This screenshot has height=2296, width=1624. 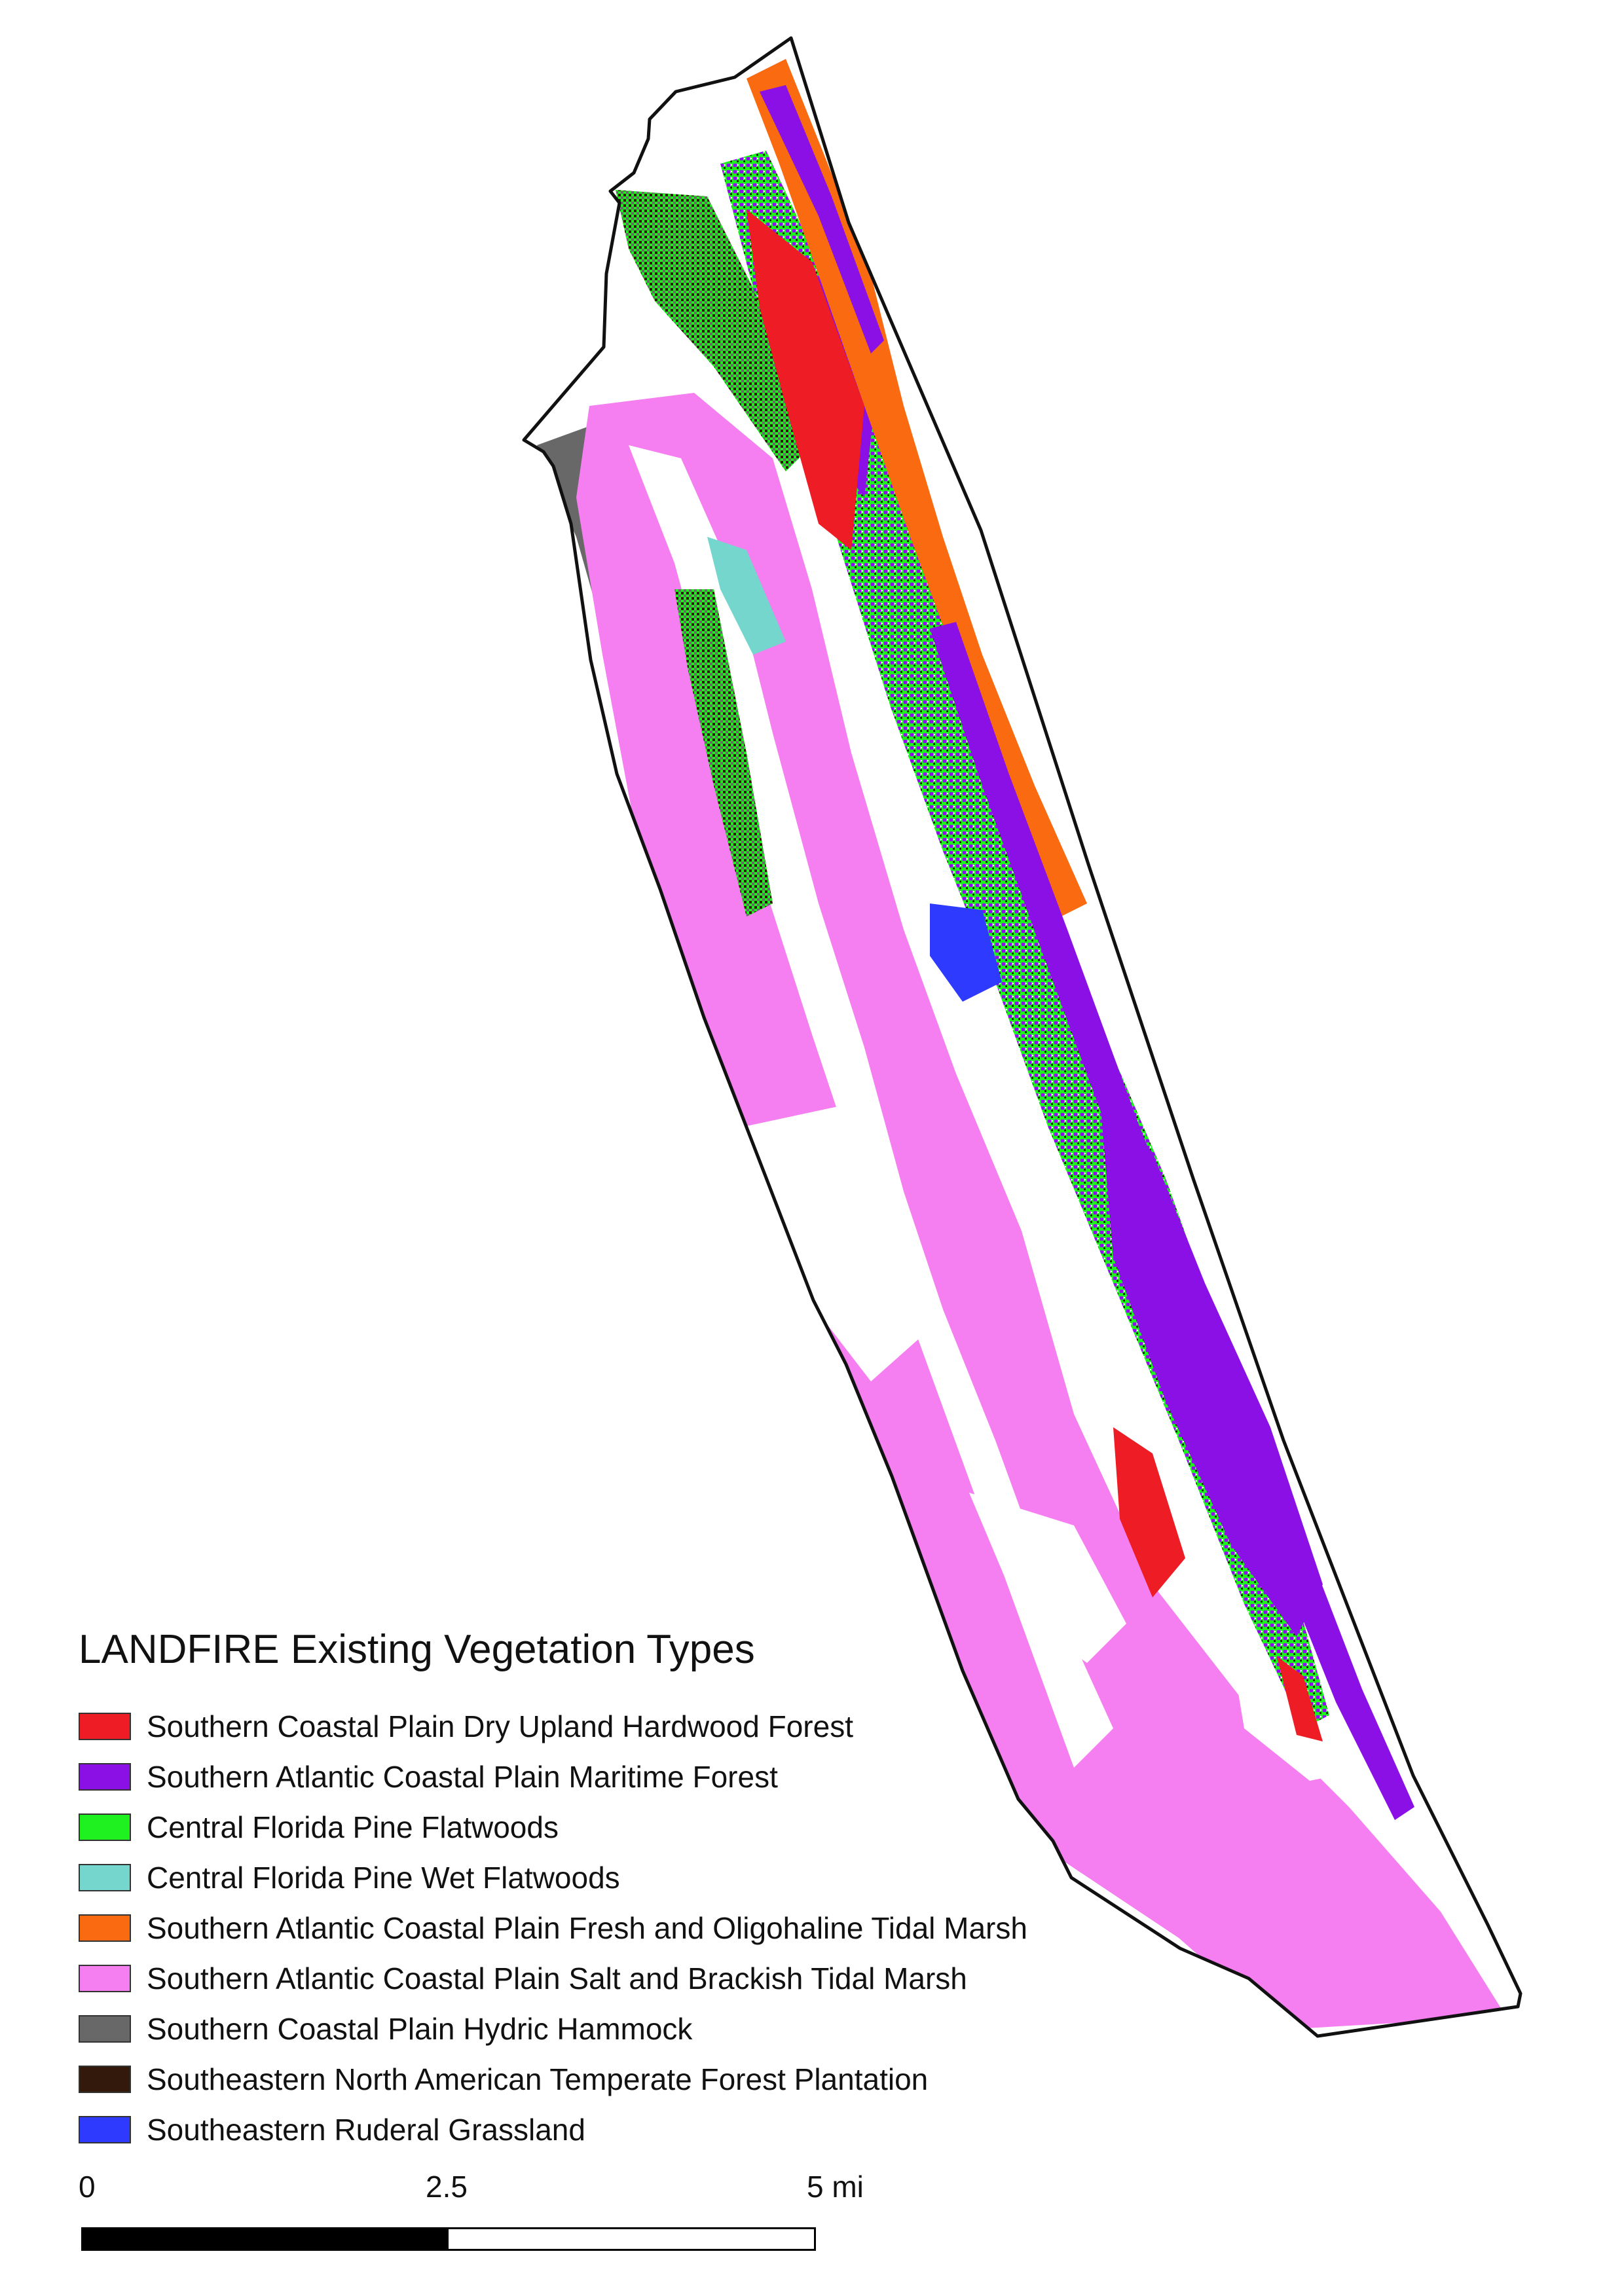 What do you see at coordinates (635, 2129) in the screenshot?
I see `legend-item: Southeastern Ruderal Grassland` at bounding box center [635, 2129].